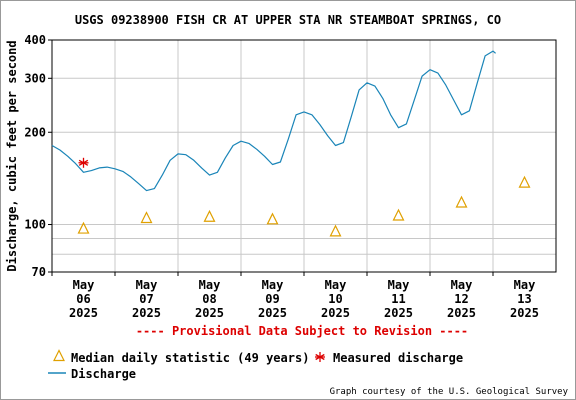 The width and height of the screenshot is (576, 400). I want to click on x-tick-label: 09, so click(272, 299).